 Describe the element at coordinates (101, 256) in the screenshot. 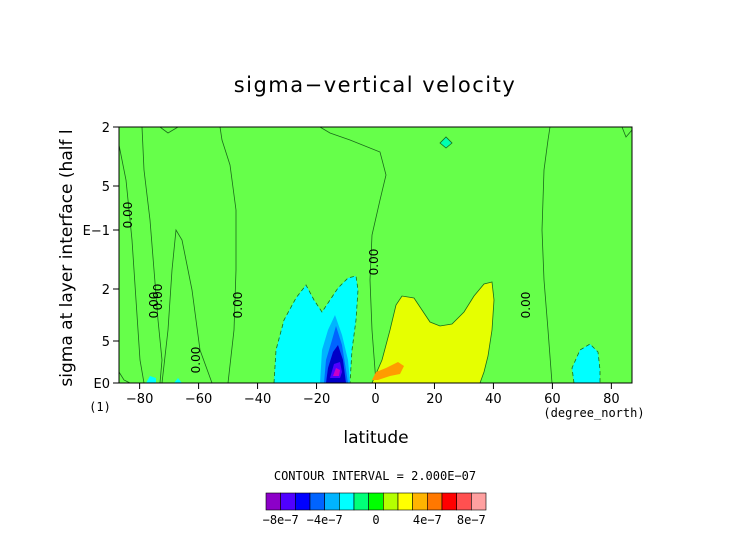

I see `y-axis: 2 5 E−1 2 5 E0` at that location.